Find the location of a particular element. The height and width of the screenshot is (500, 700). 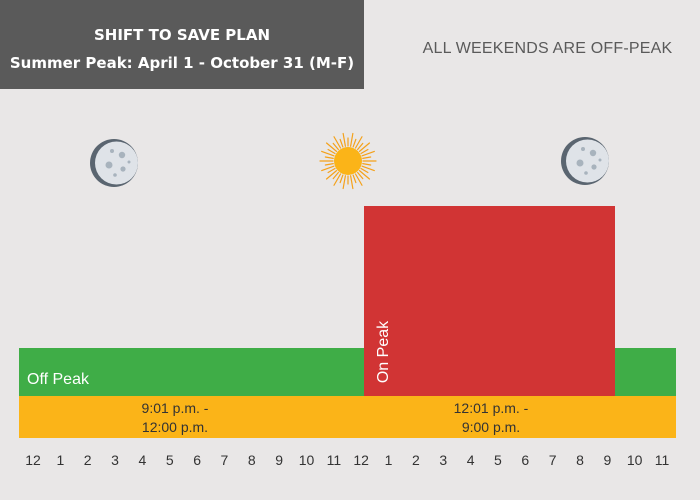

on-peak-bar is located at coordinates (489, 301).